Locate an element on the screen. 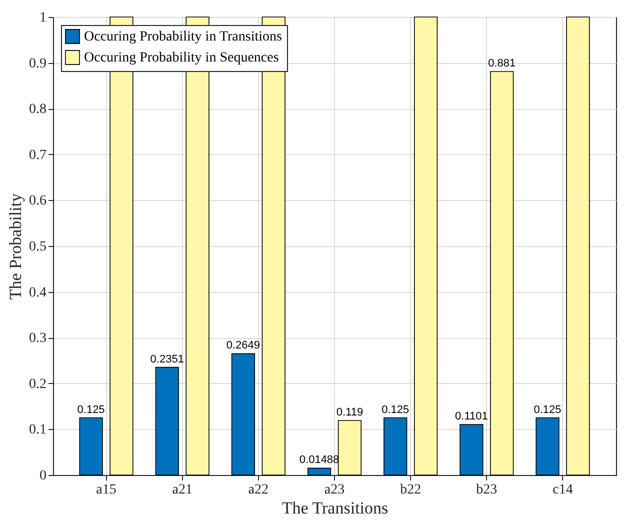 Image resolution: width=640 pixels, height=521 pixels. x-tick-label: a21 is located at coordinates (182, 490).